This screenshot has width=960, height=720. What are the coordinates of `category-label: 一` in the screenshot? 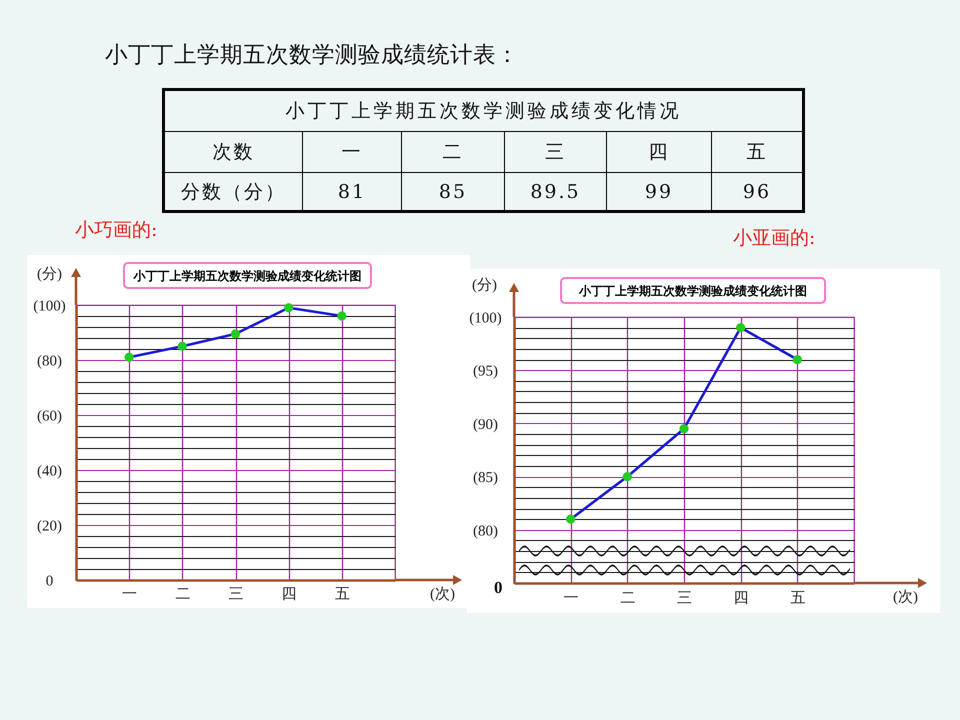 It's located at (352, 152).